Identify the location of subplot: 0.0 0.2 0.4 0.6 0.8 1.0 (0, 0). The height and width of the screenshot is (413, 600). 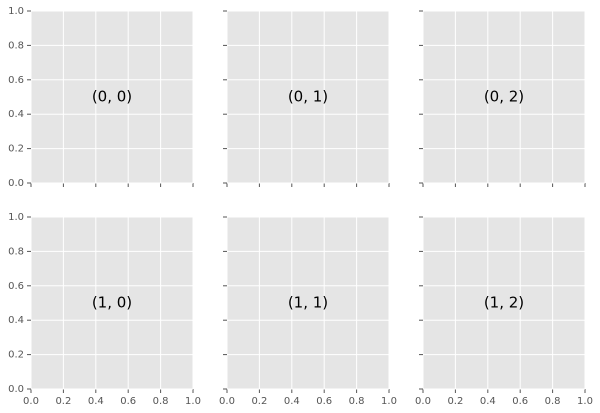
(101, 97).